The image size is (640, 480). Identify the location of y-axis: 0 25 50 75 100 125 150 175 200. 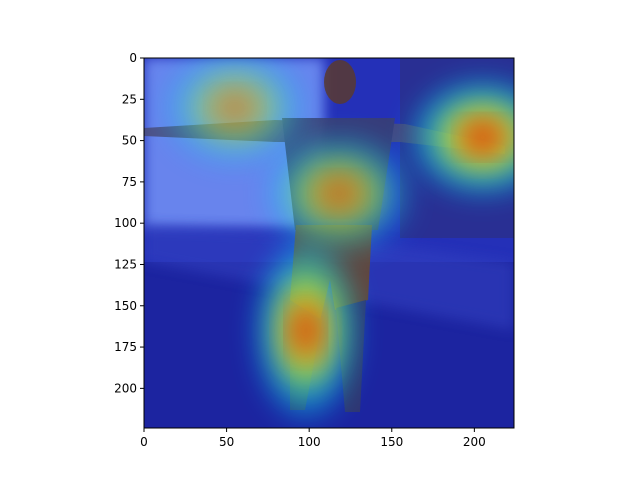
(129, 223).